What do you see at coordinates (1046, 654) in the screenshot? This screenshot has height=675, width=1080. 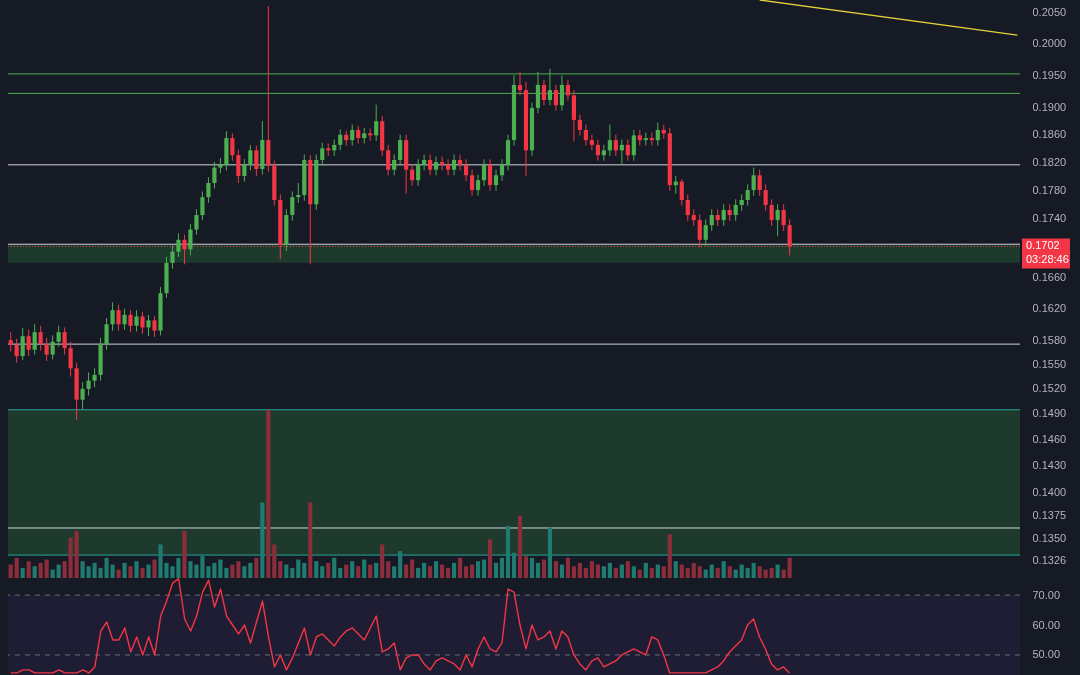 I see `y-tick-label: 50.00` at bounding box center [1046, 654].